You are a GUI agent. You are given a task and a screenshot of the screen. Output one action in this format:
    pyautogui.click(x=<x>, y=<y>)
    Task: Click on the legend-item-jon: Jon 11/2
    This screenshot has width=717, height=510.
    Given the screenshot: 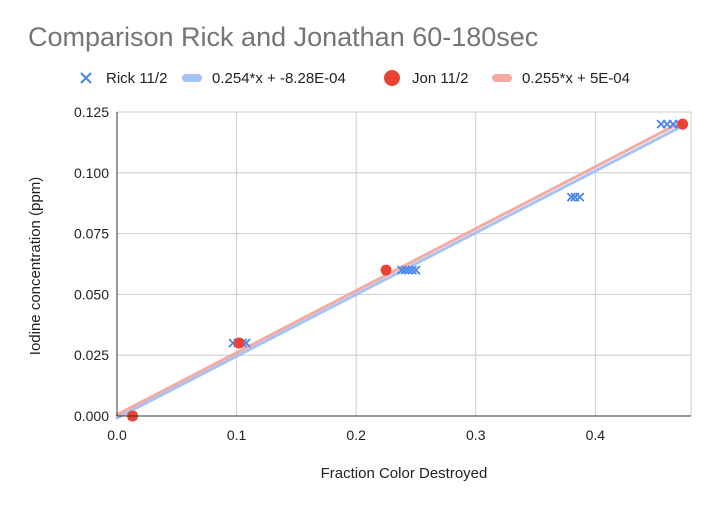 What is the action you would take?
    pyautogui.click(x=424, y=78)
    